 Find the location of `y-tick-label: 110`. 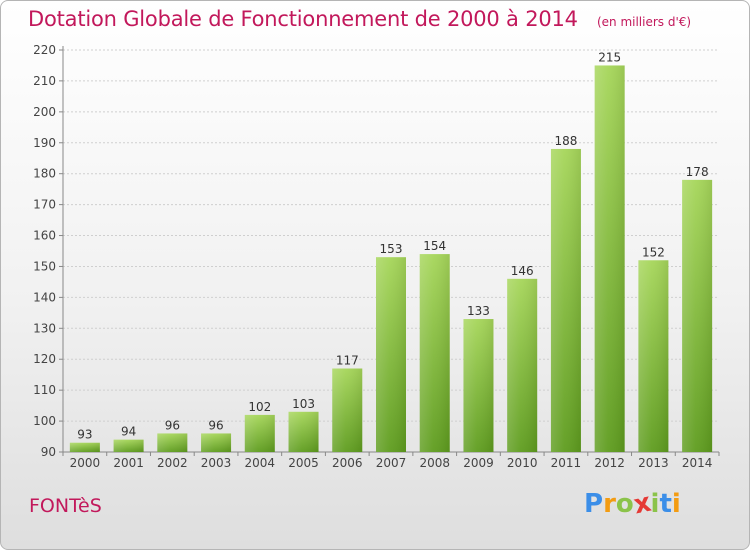

y-tick-label: 110 is located at coordinates (44, 390).